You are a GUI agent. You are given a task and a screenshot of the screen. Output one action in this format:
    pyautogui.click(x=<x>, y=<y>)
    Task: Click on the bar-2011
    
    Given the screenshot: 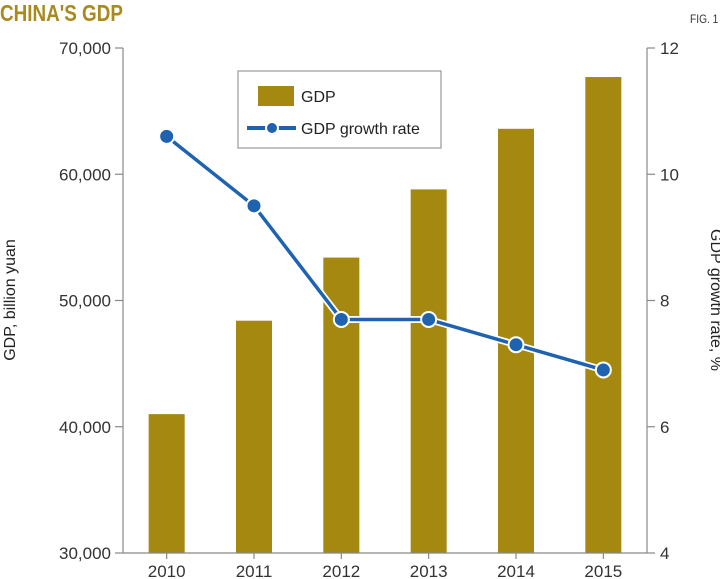 What is the action you would take?
    pyautogui.click(x=254, y=436)
    